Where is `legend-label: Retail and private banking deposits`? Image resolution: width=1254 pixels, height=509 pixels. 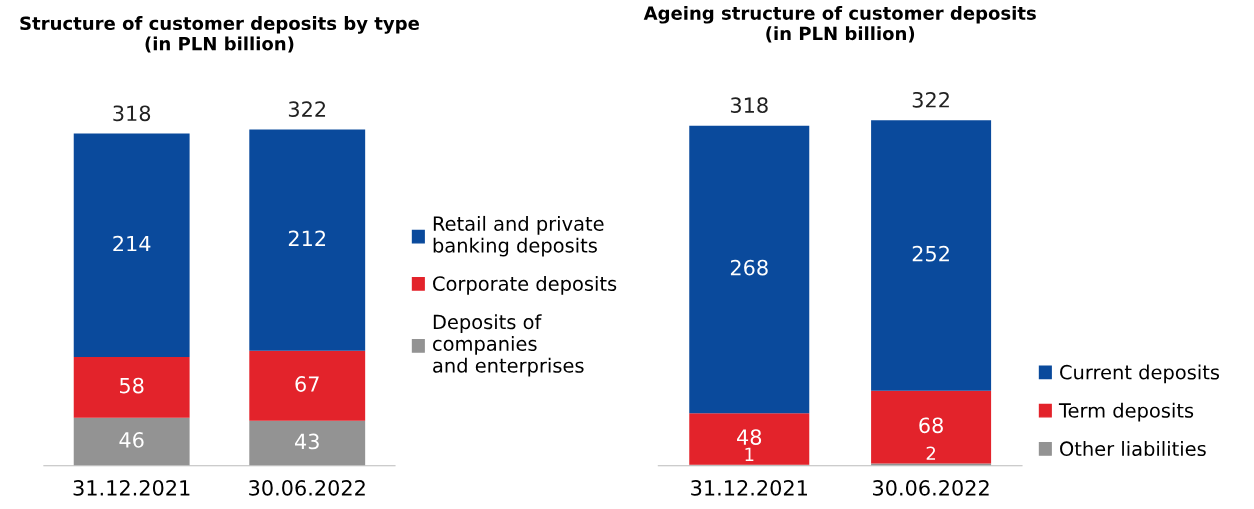
legend-label: Retail and private banking deposits is located at coordinates (518, 236).